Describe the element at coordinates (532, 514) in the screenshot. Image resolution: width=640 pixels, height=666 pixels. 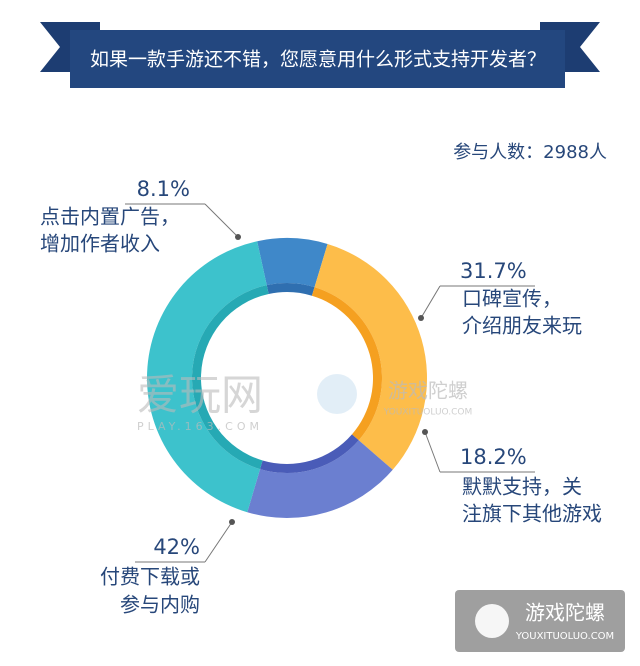
I see `category-label: 注旗下其他游戏` at that location.